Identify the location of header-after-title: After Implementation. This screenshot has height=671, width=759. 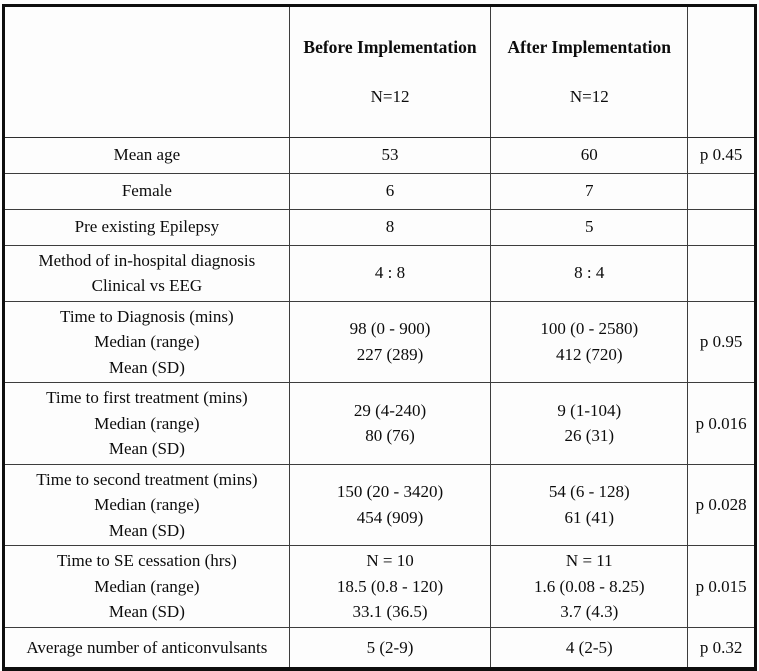
(589, 46).